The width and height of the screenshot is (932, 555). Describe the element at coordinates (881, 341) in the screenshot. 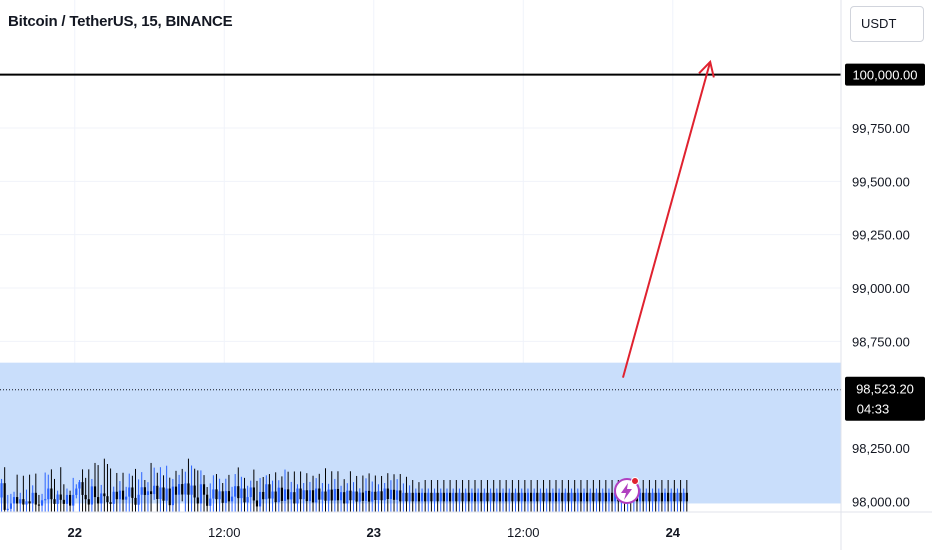

I see `y-tick-label: 98,750.00` at that location.